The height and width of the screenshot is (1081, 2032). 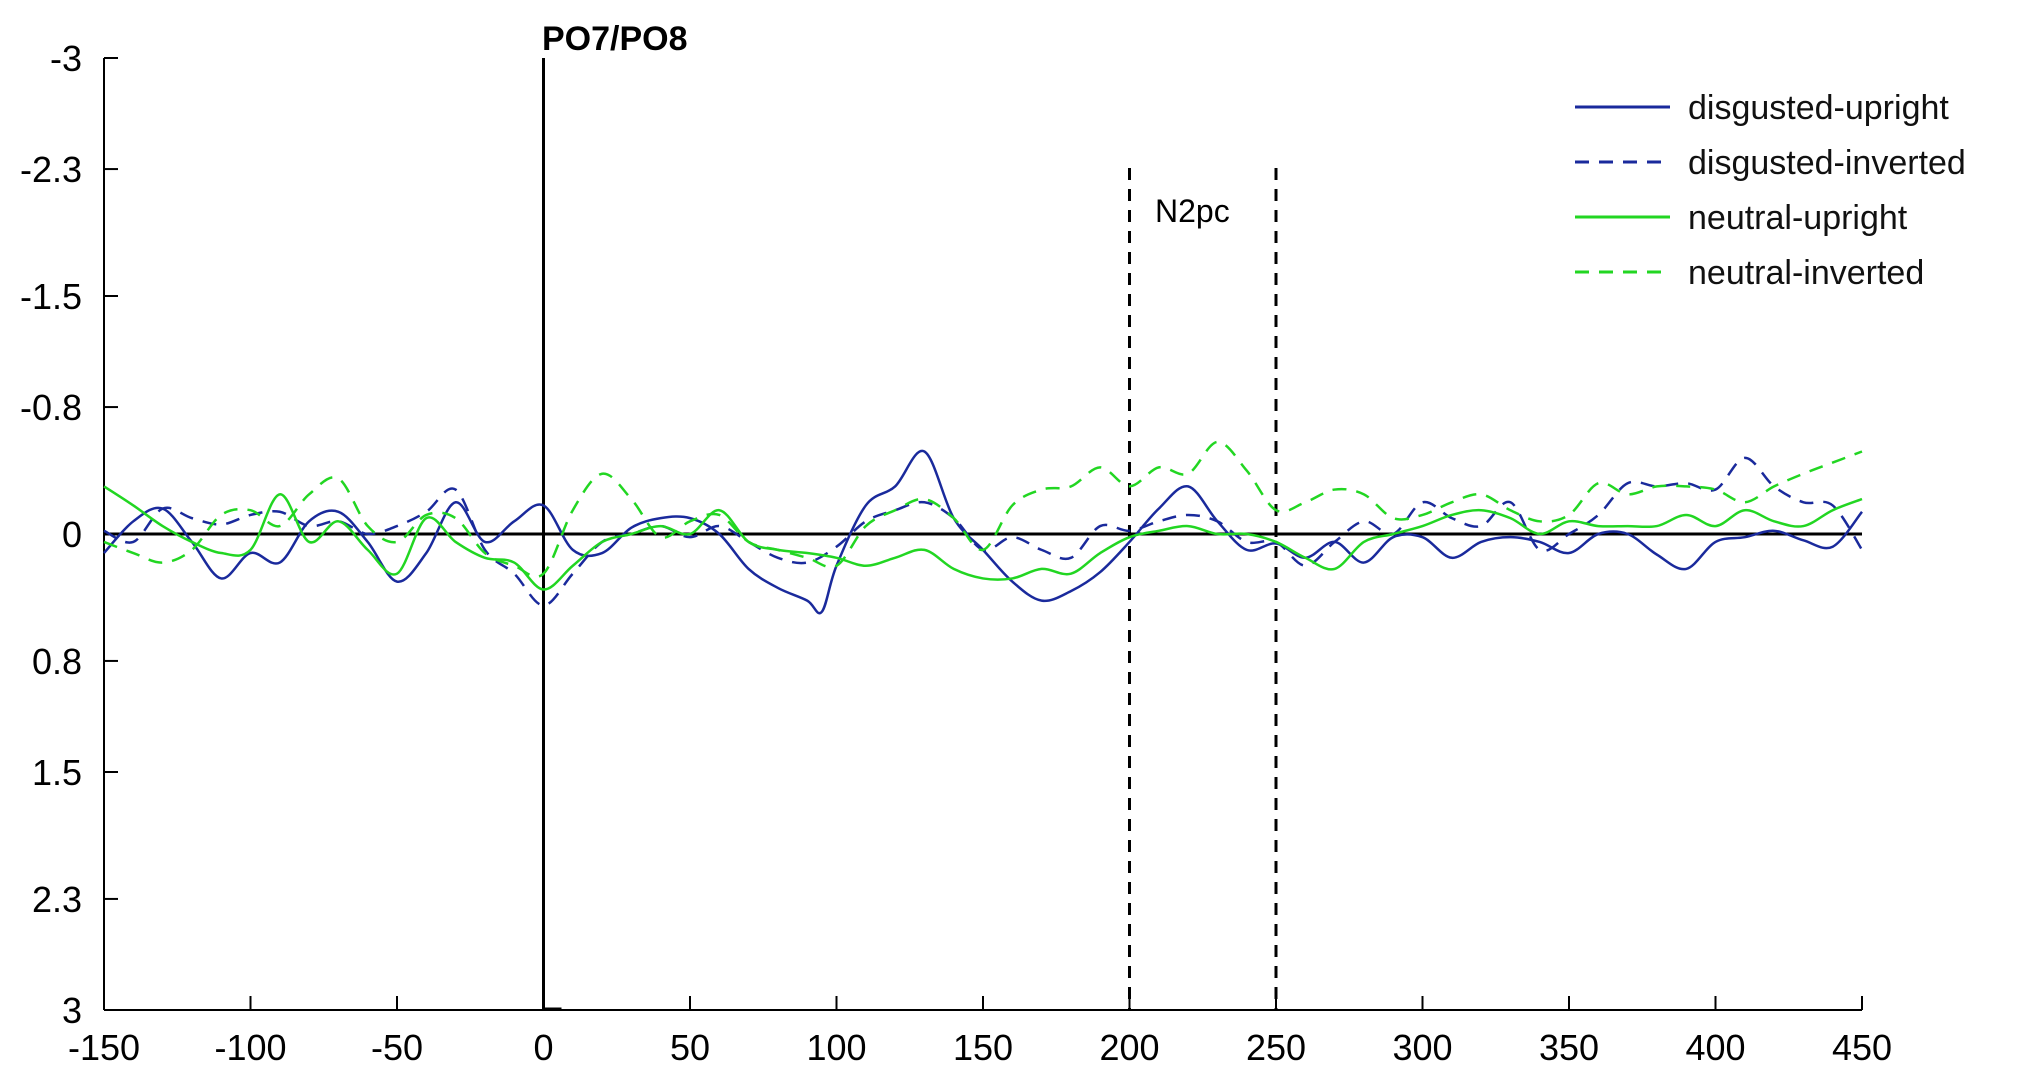 I want to click on x-tick-label: 200, so click(x=1129, y=1047).